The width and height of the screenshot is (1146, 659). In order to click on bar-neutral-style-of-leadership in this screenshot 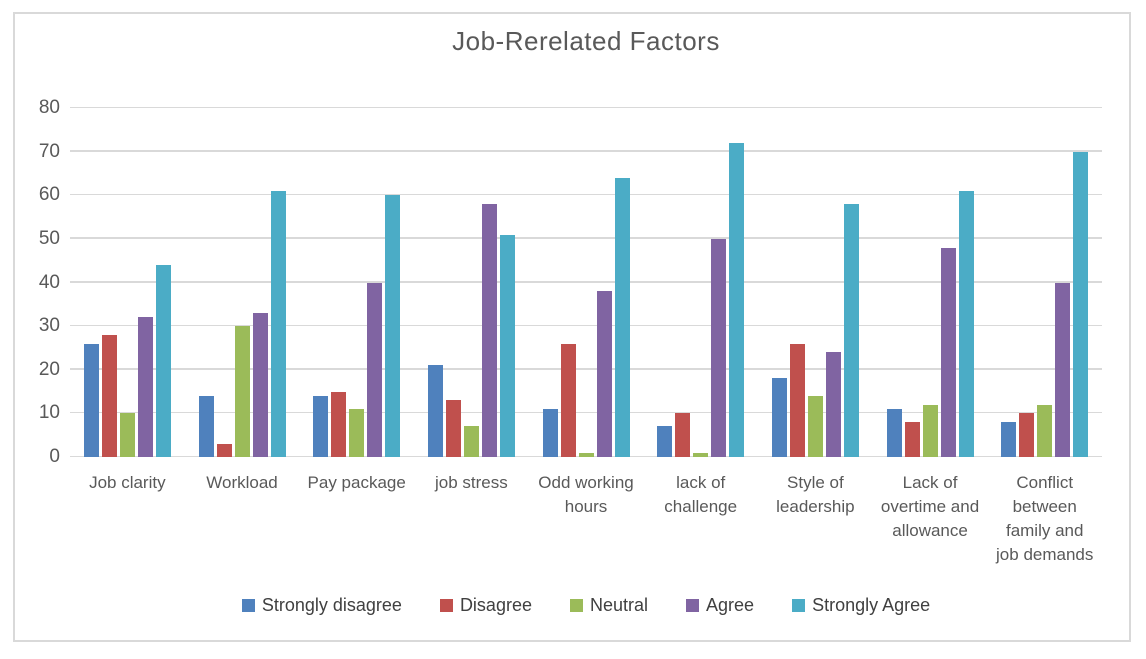, I will do `click(815, 426)`.